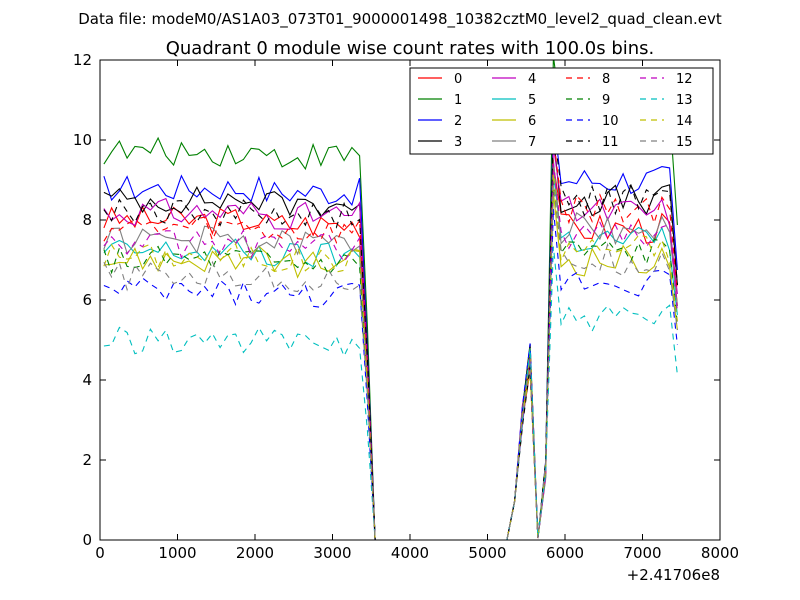  Describe the element at coordinates (565, 553) in the screenshot. I see `x-tick-label: 6000` at that location.